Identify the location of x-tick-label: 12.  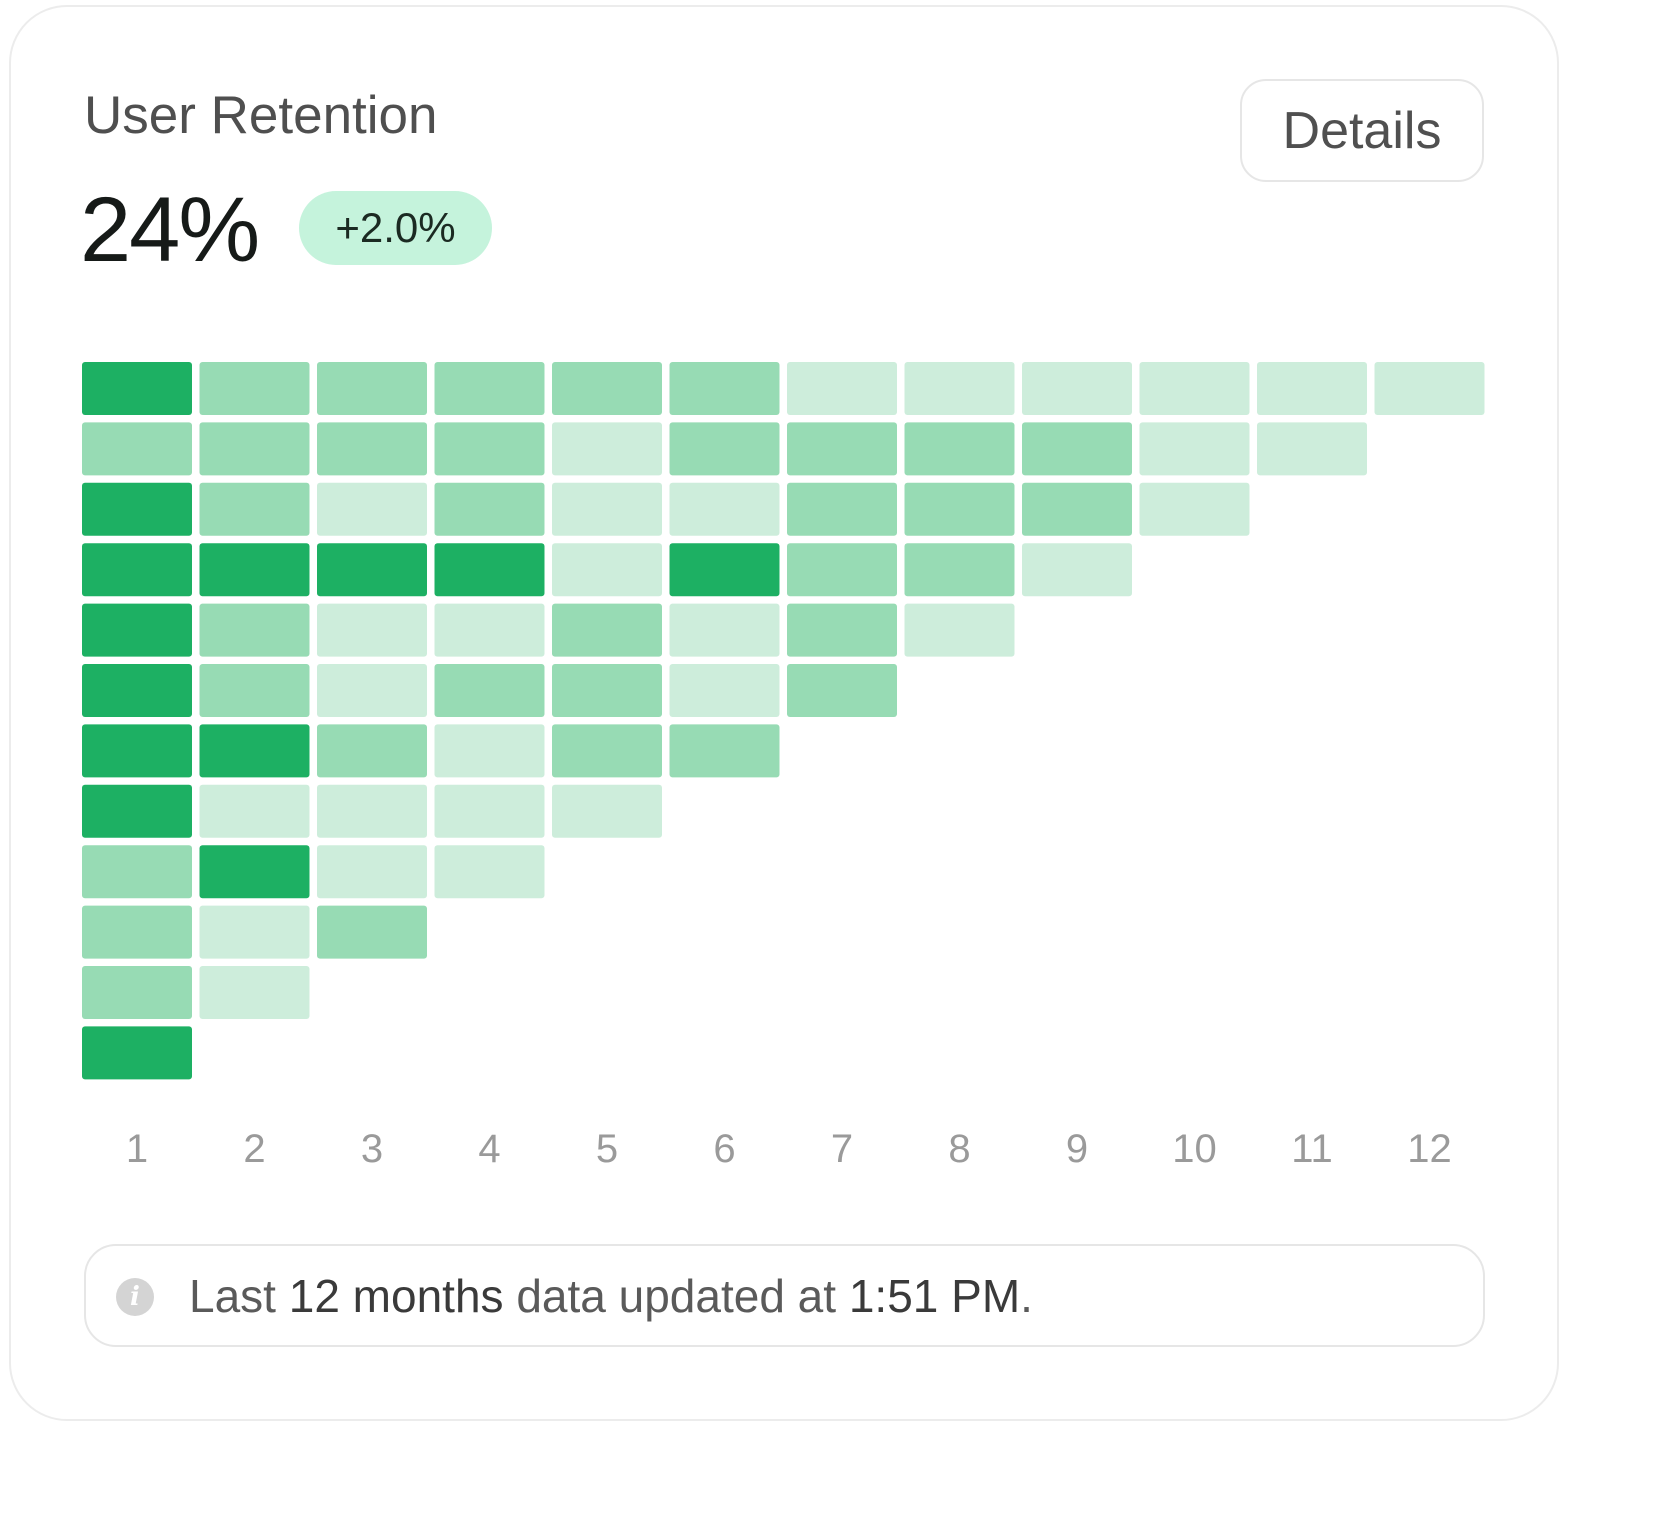
(1429, 1149).